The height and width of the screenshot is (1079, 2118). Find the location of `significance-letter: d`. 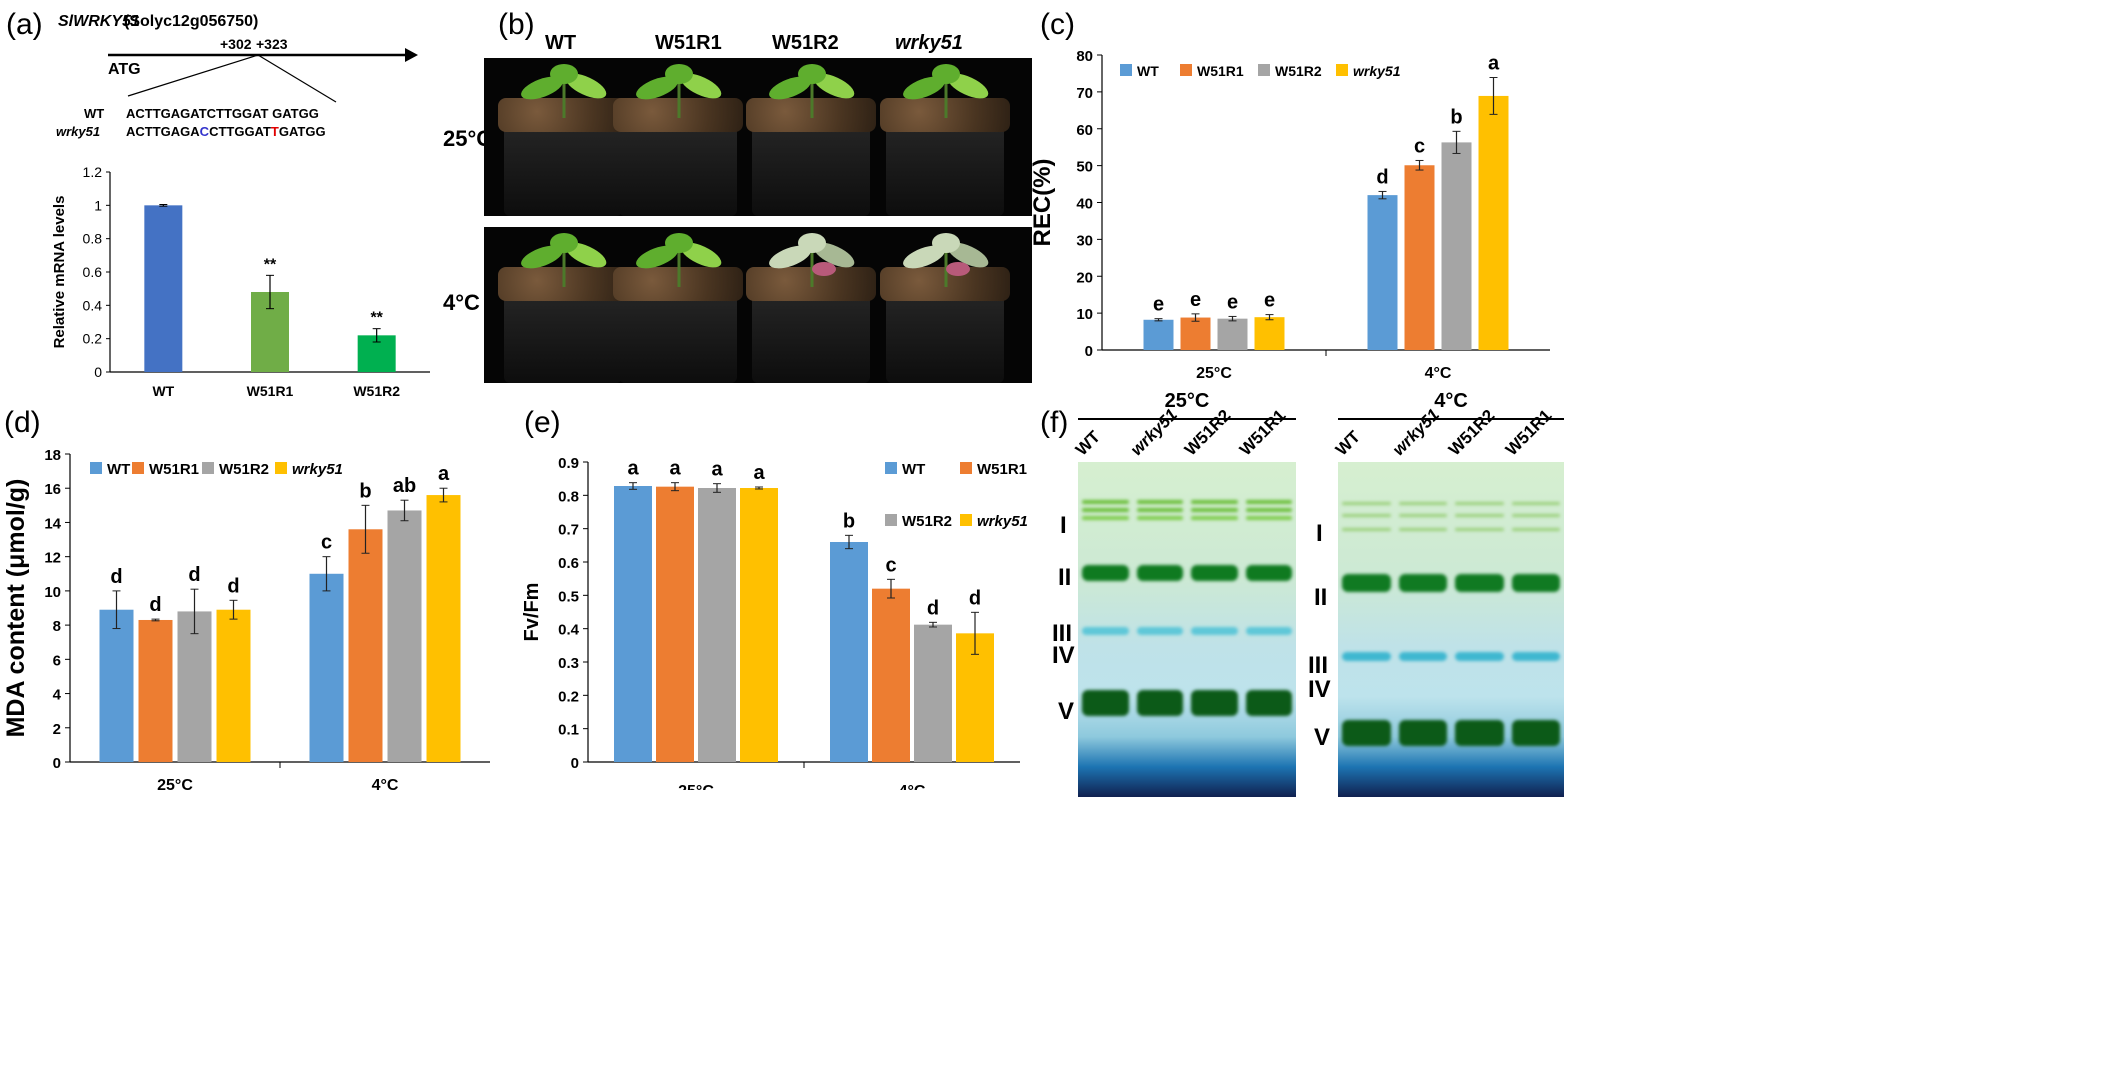

significance-letter: d is located at coordinates (155, 605).